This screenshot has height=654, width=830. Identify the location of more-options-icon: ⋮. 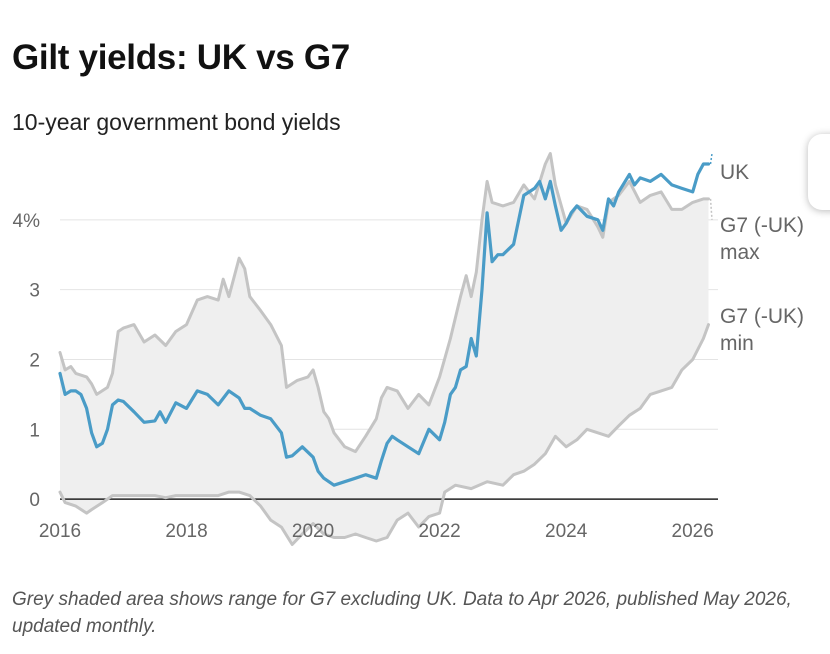
(828, 166).